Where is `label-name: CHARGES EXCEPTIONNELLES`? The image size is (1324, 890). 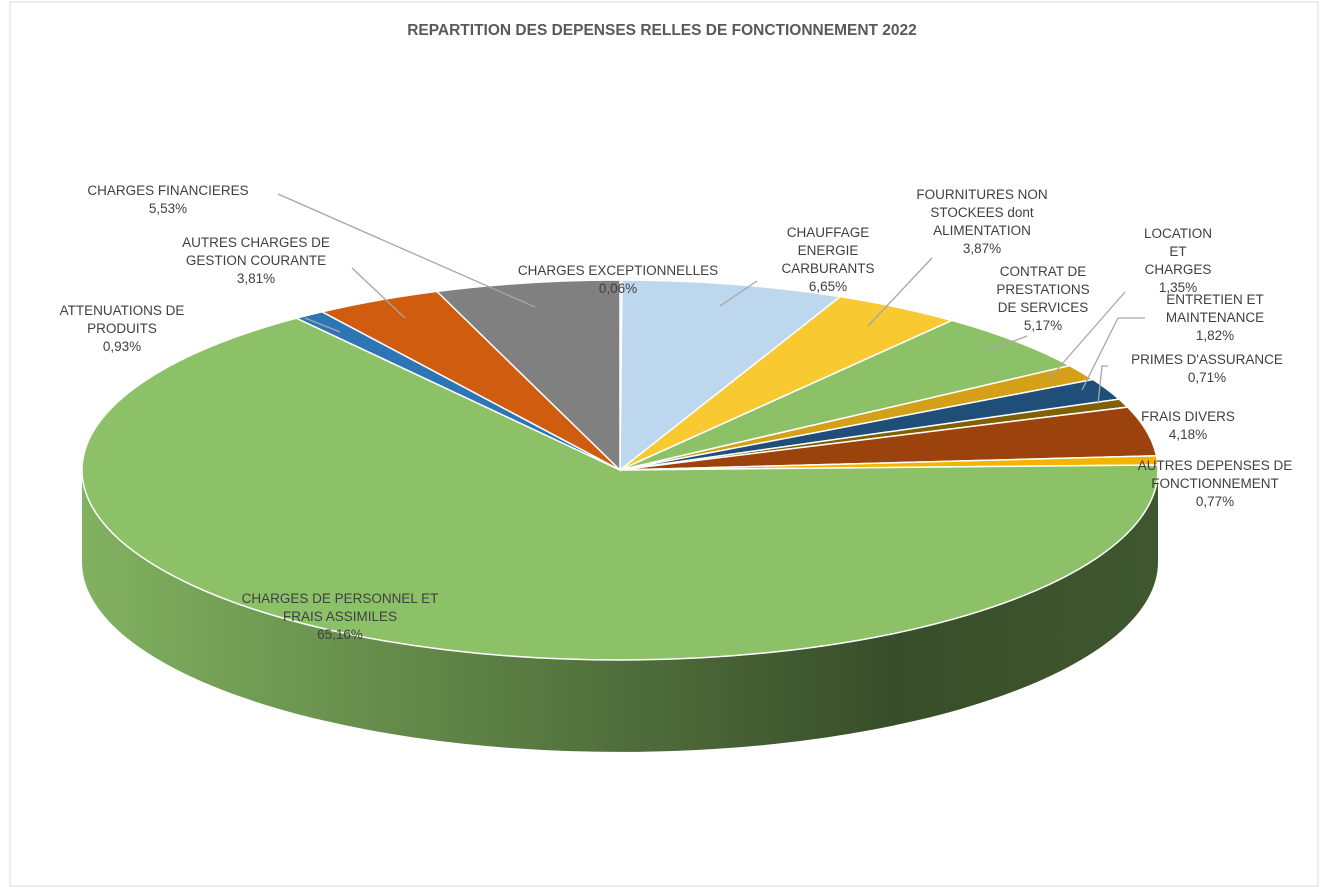 label-name: CHARGES EXCEPTIONNELLES is located at coordinates (618, 270).